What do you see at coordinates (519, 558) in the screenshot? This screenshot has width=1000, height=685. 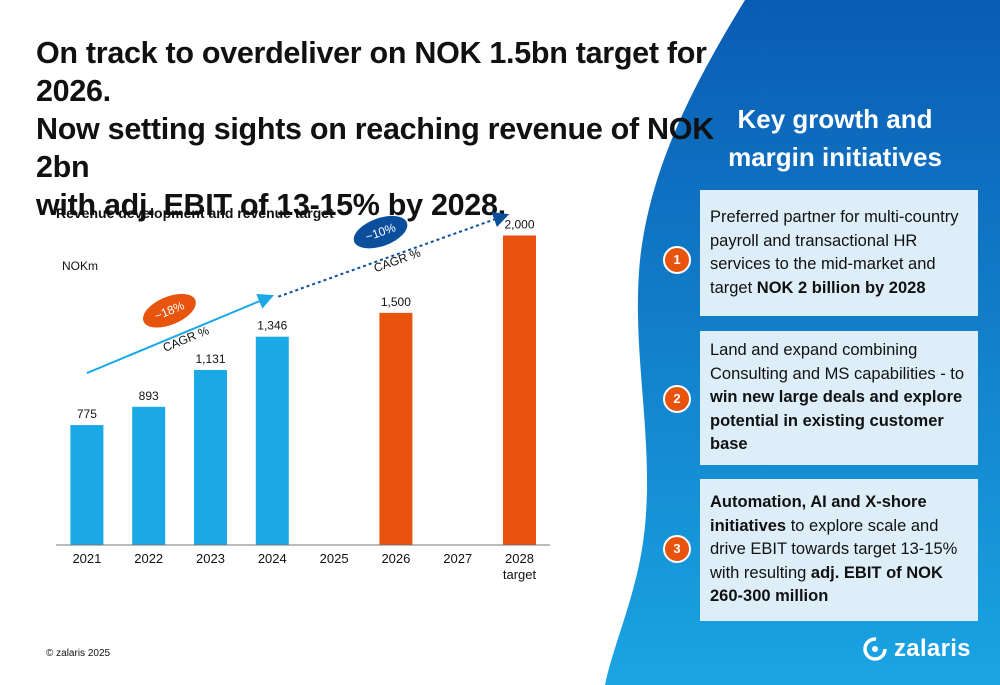 I see `x-tick-label-2028: 2028` at bounding box center [519, 558].